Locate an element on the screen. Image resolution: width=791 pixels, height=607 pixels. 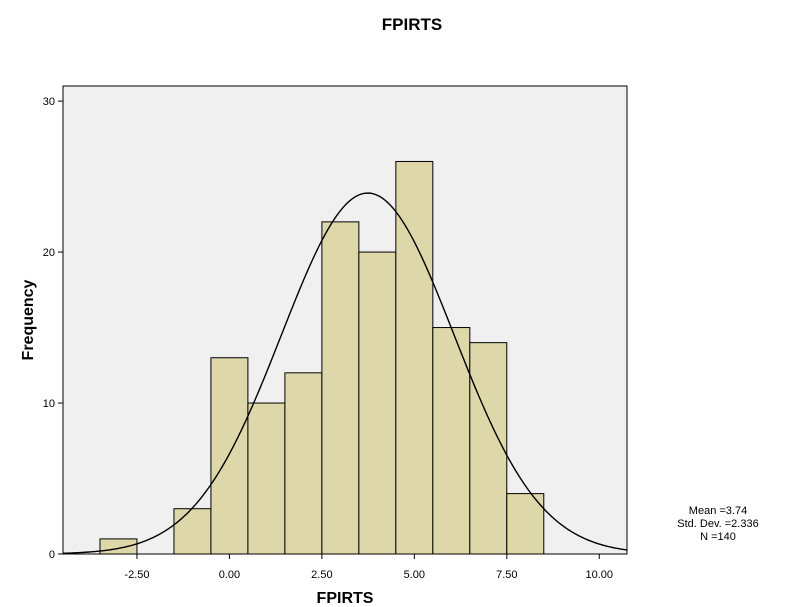
x-axis: -2.50 0.00 2.50 5.00 7.50 10.00 is located at coordinates (368, 567).